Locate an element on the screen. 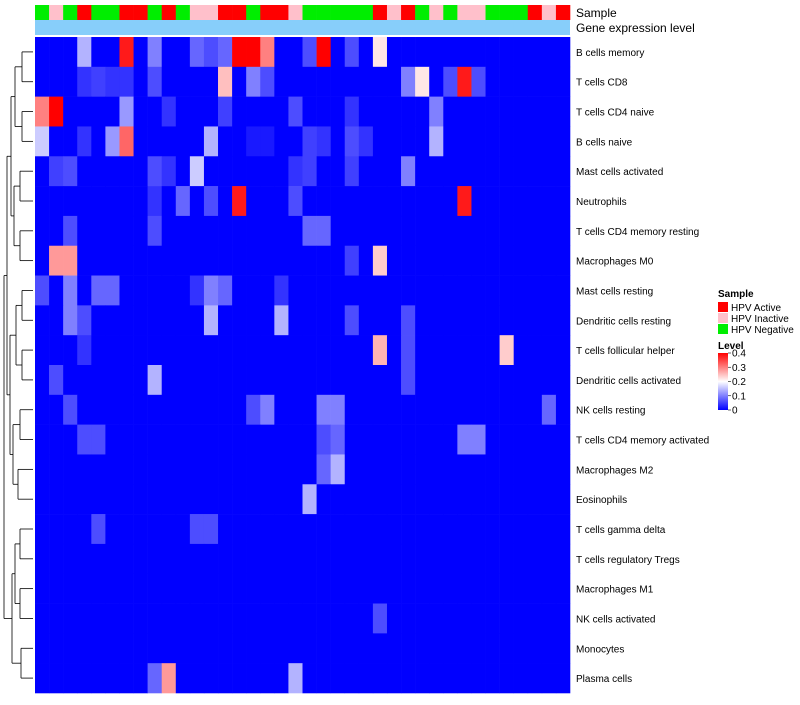  row-label: Mast cells activated is located at coordinates (619, 172).